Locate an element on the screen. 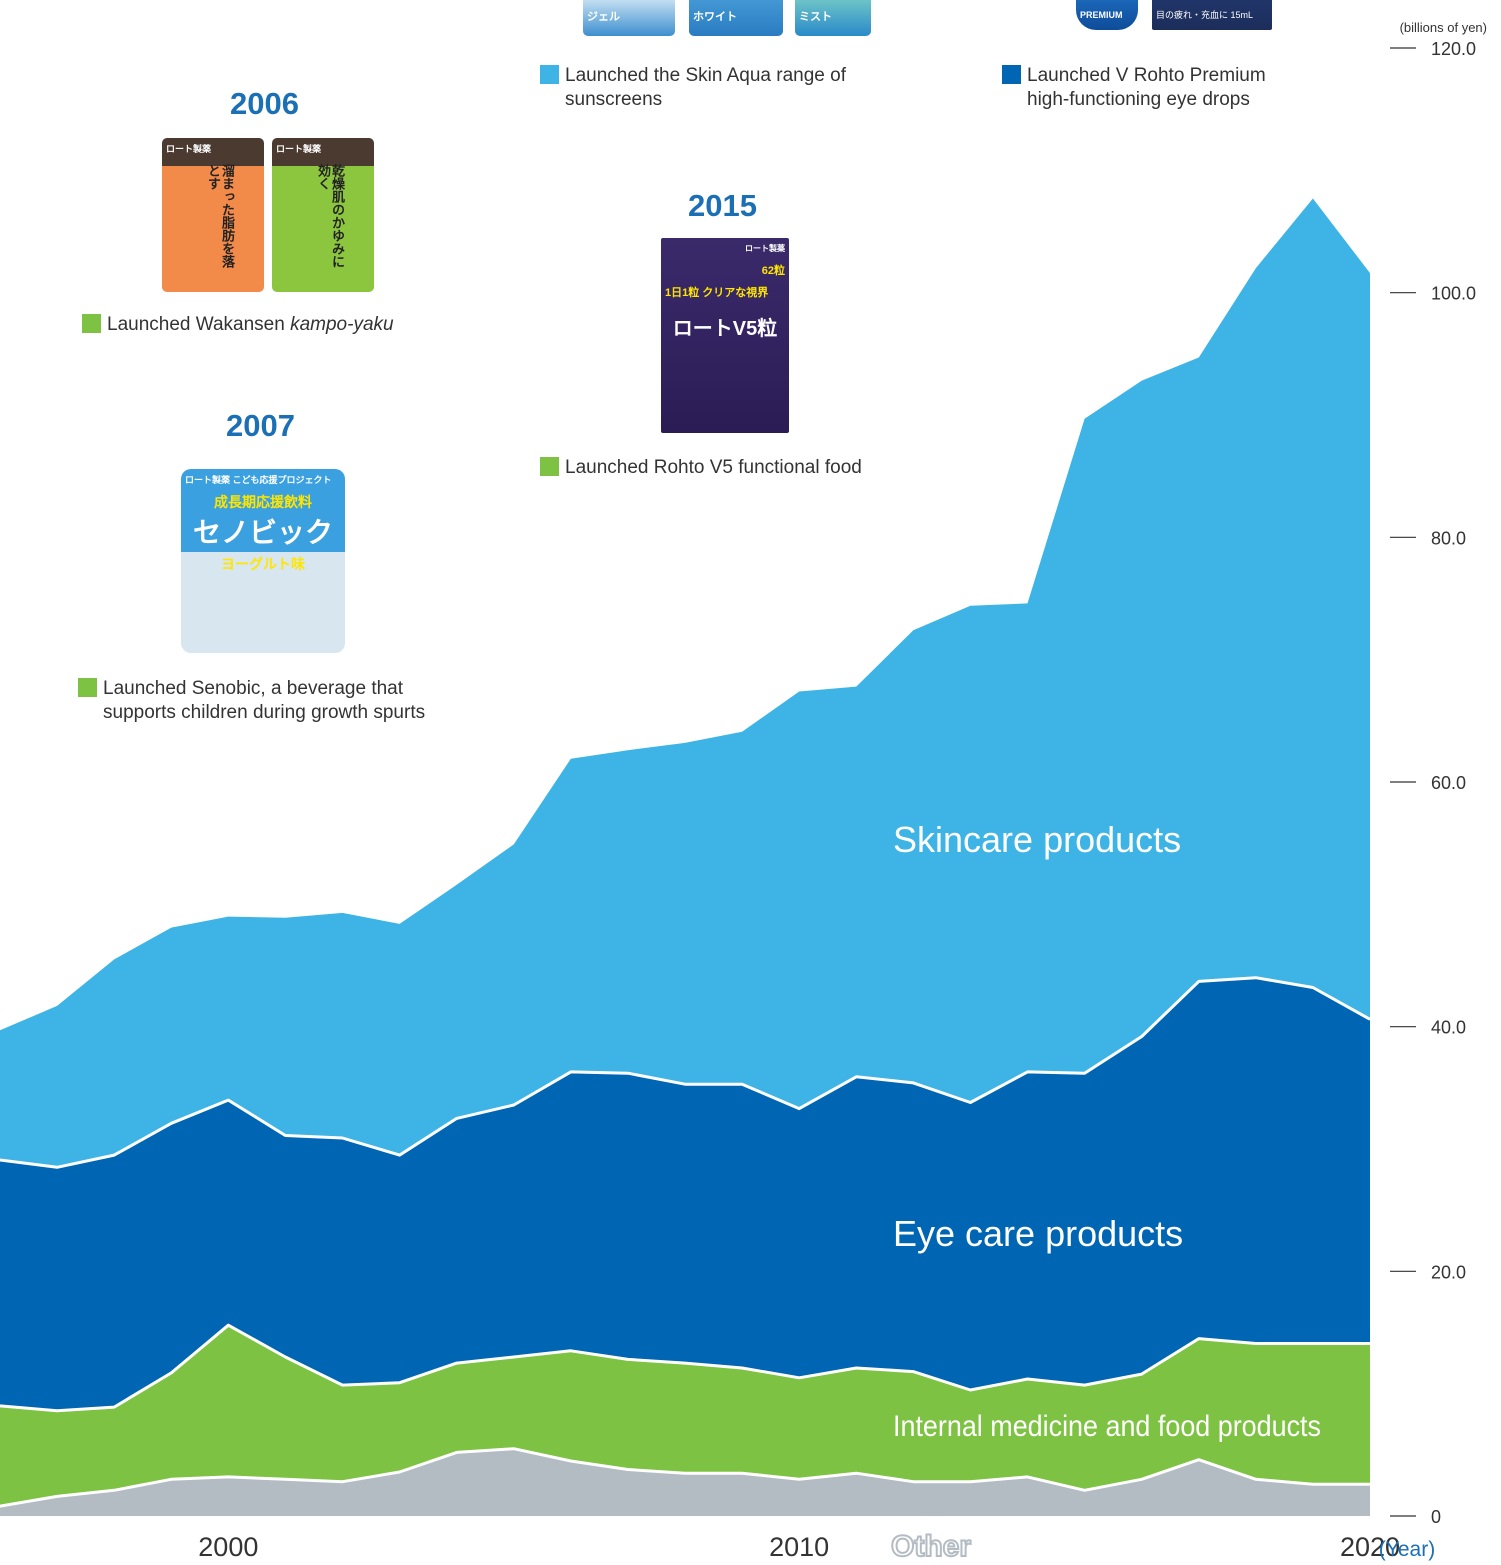 This screenshot has width=1501, height=1565. milestone-year-2006: 2006 is located at coordinates (264, 103).